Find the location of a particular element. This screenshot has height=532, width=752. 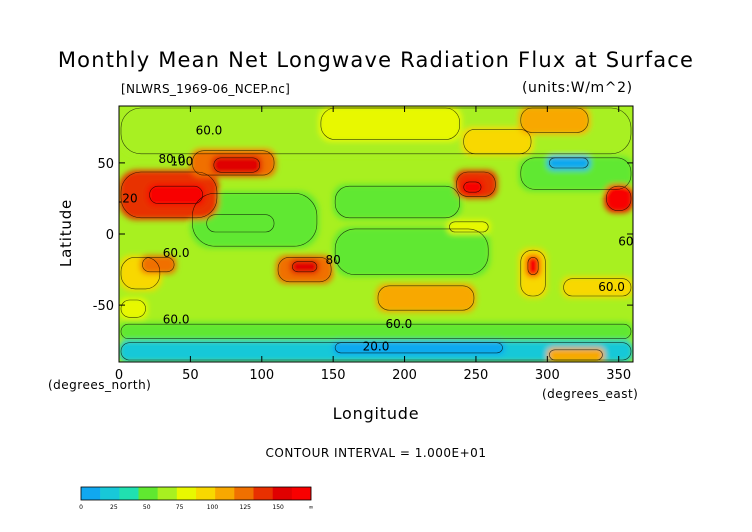

colorbar-frame is located at coordinates (196, 493).